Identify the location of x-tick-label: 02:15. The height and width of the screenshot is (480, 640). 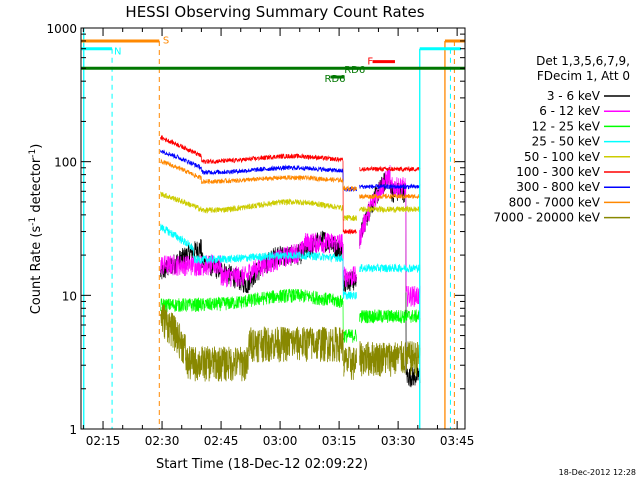
(103, 441).